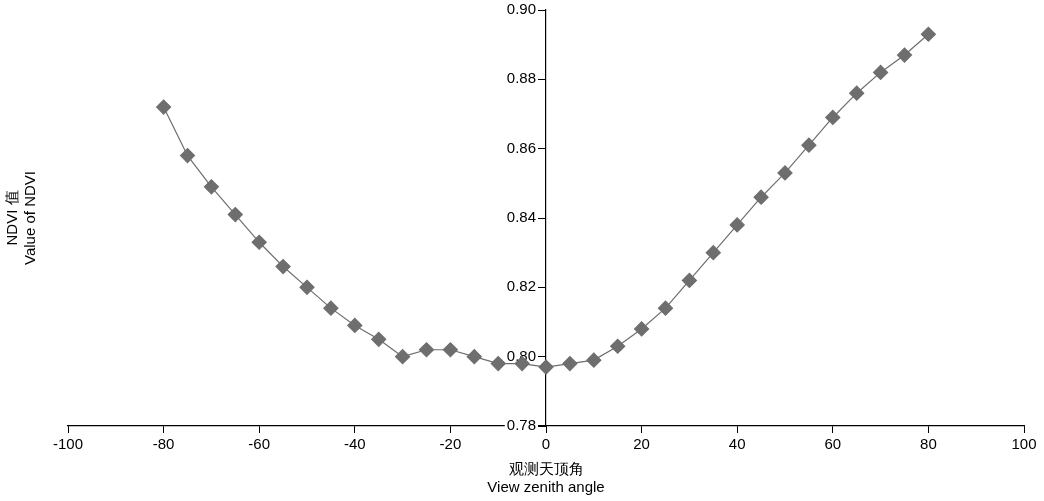 The width and height of the screenshot is (1044, 501). What do you see at coordinates (833, 444) in the screenshot?
I see `x-tick-label: 60` at bounding box center [833, 444].